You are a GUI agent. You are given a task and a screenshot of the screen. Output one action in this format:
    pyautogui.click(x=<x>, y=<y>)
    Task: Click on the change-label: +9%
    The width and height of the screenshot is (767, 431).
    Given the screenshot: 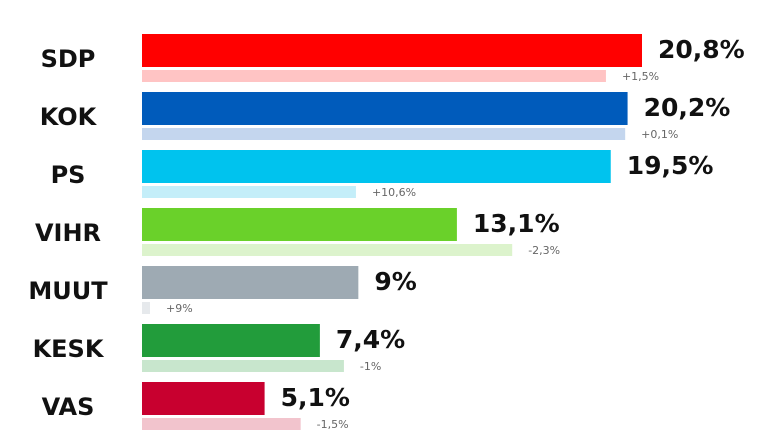 What is the action you would take?
    pyautogui.click(x=179, y=308)
    